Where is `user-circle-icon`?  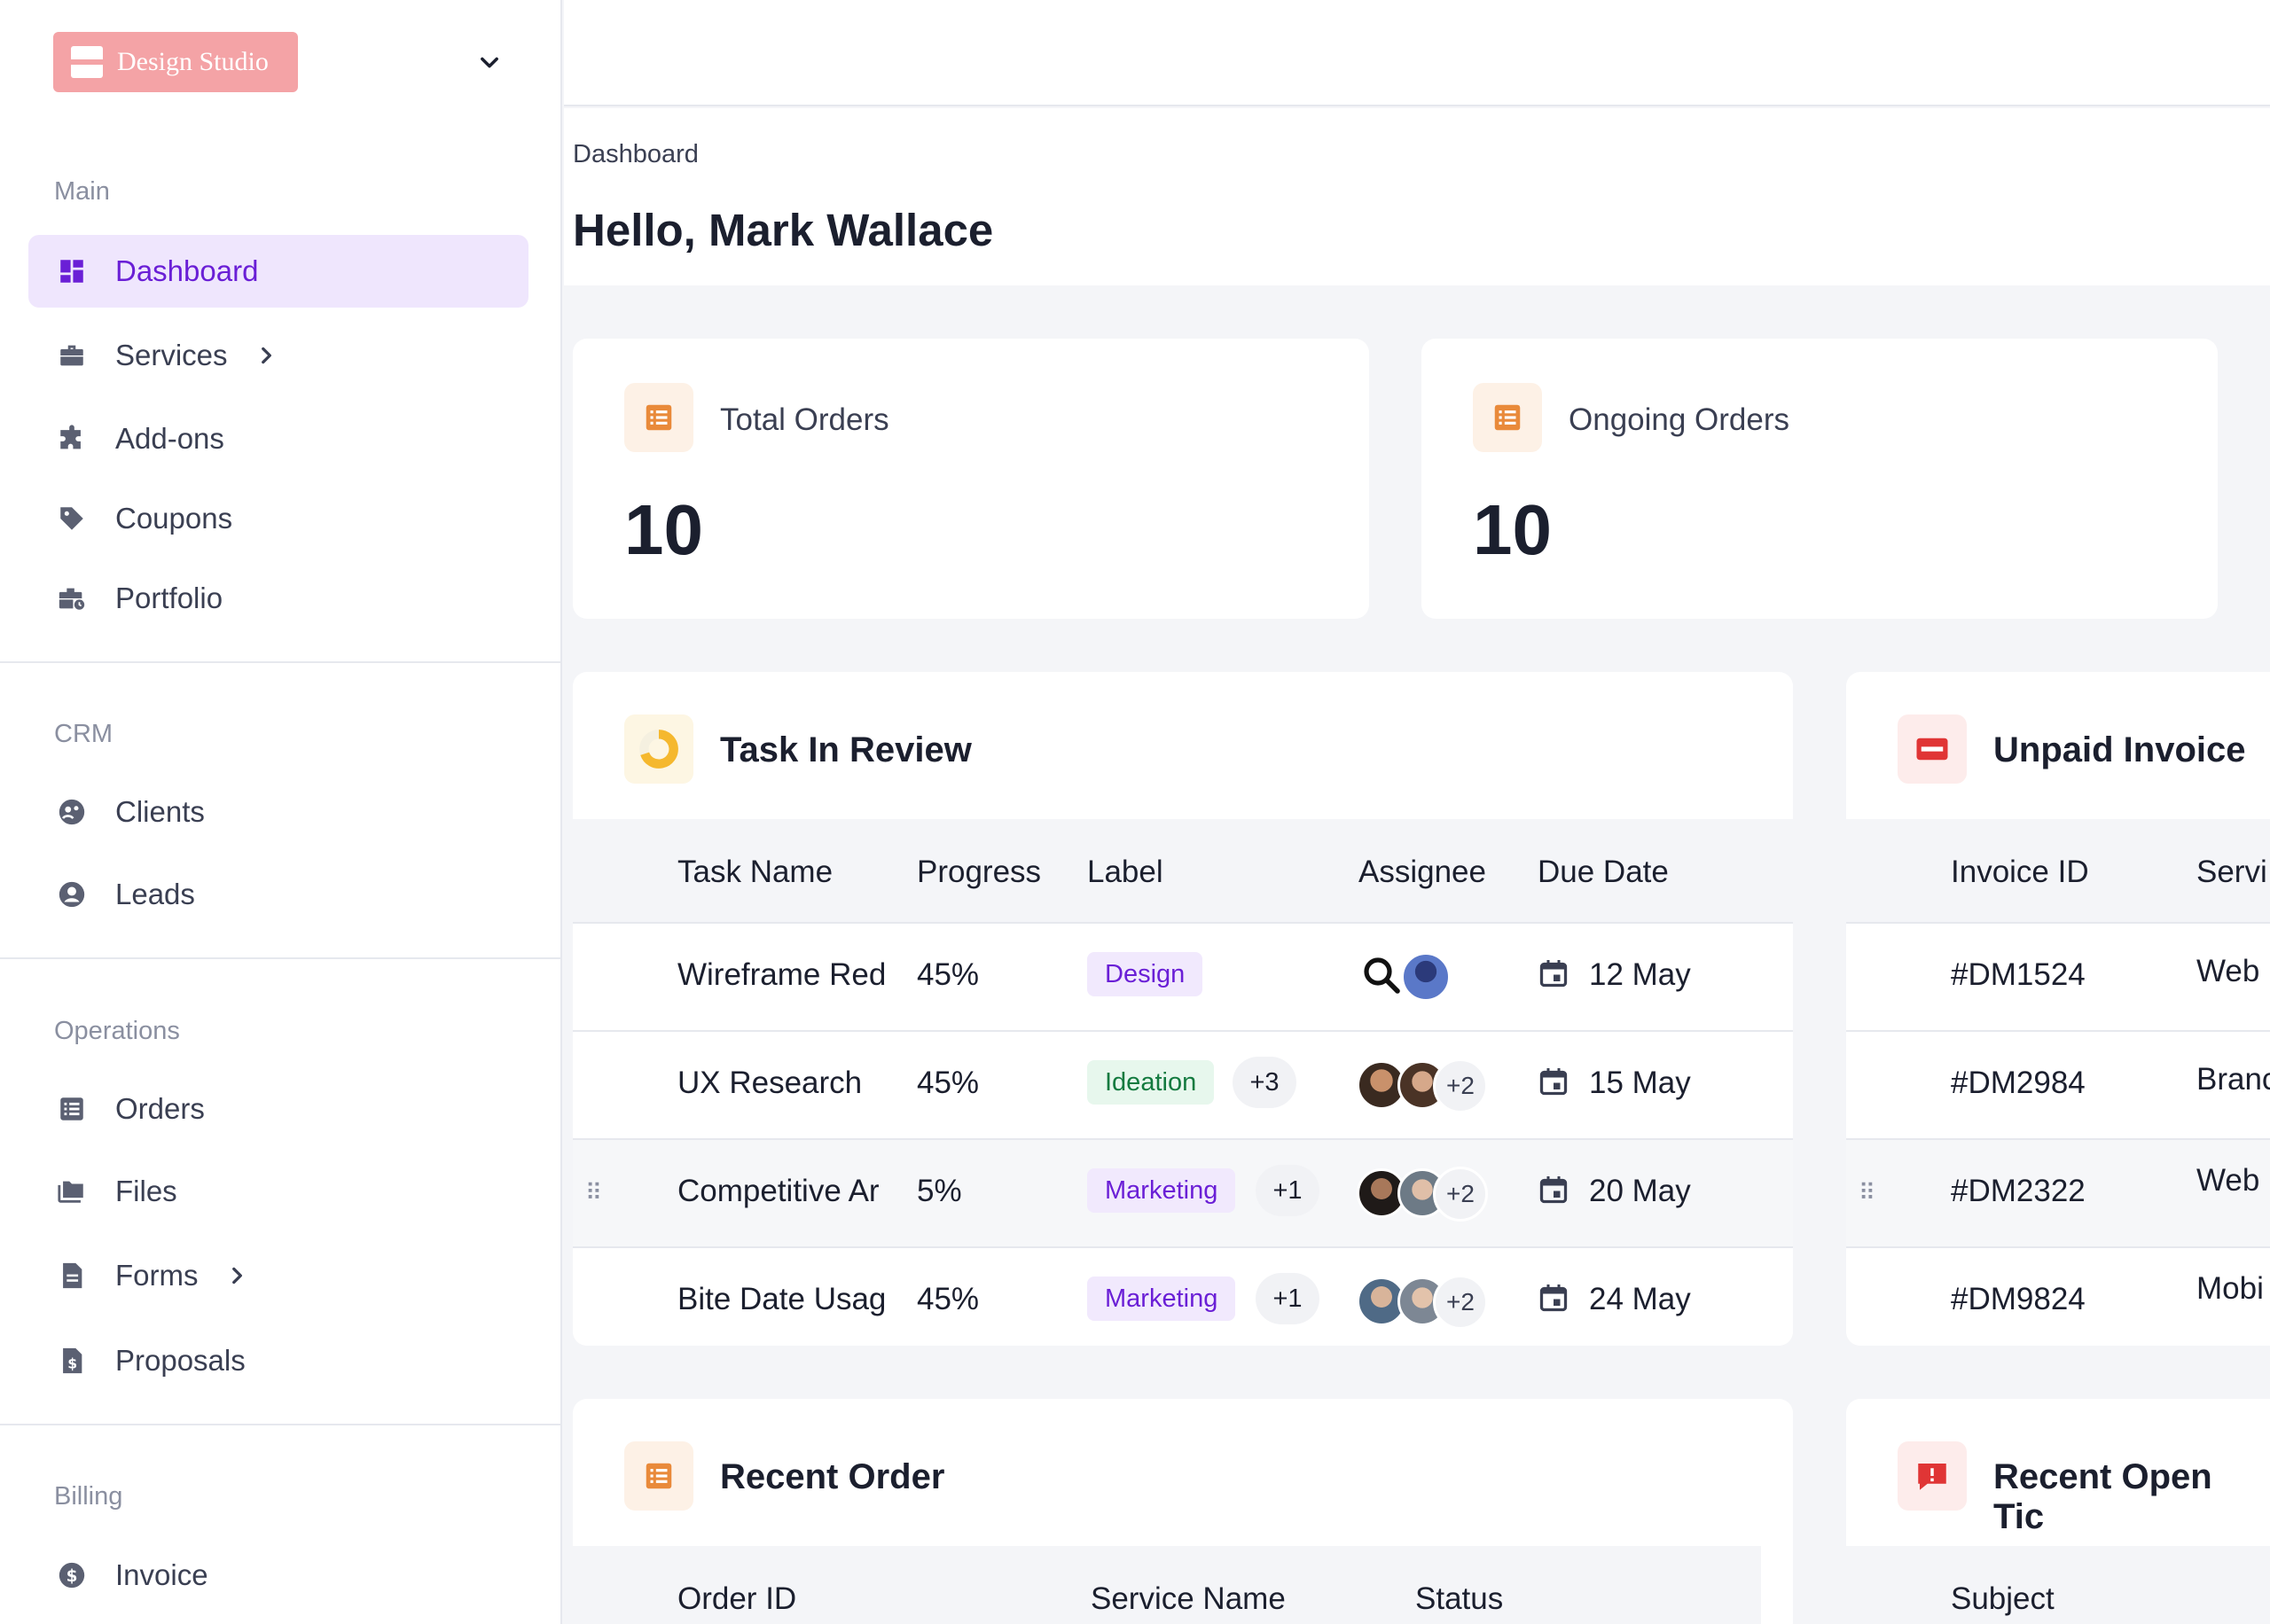 user-circle-icon is located at coordinates (72, 894).